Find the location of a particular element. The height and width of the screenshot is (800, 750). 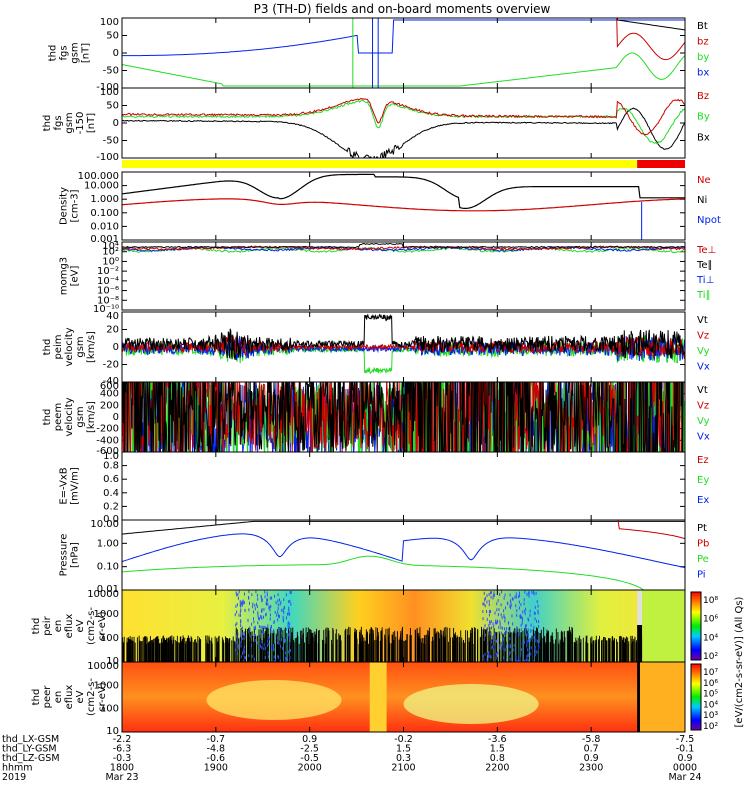

legend-pressure: Pi is located at coordinates (701, 575).